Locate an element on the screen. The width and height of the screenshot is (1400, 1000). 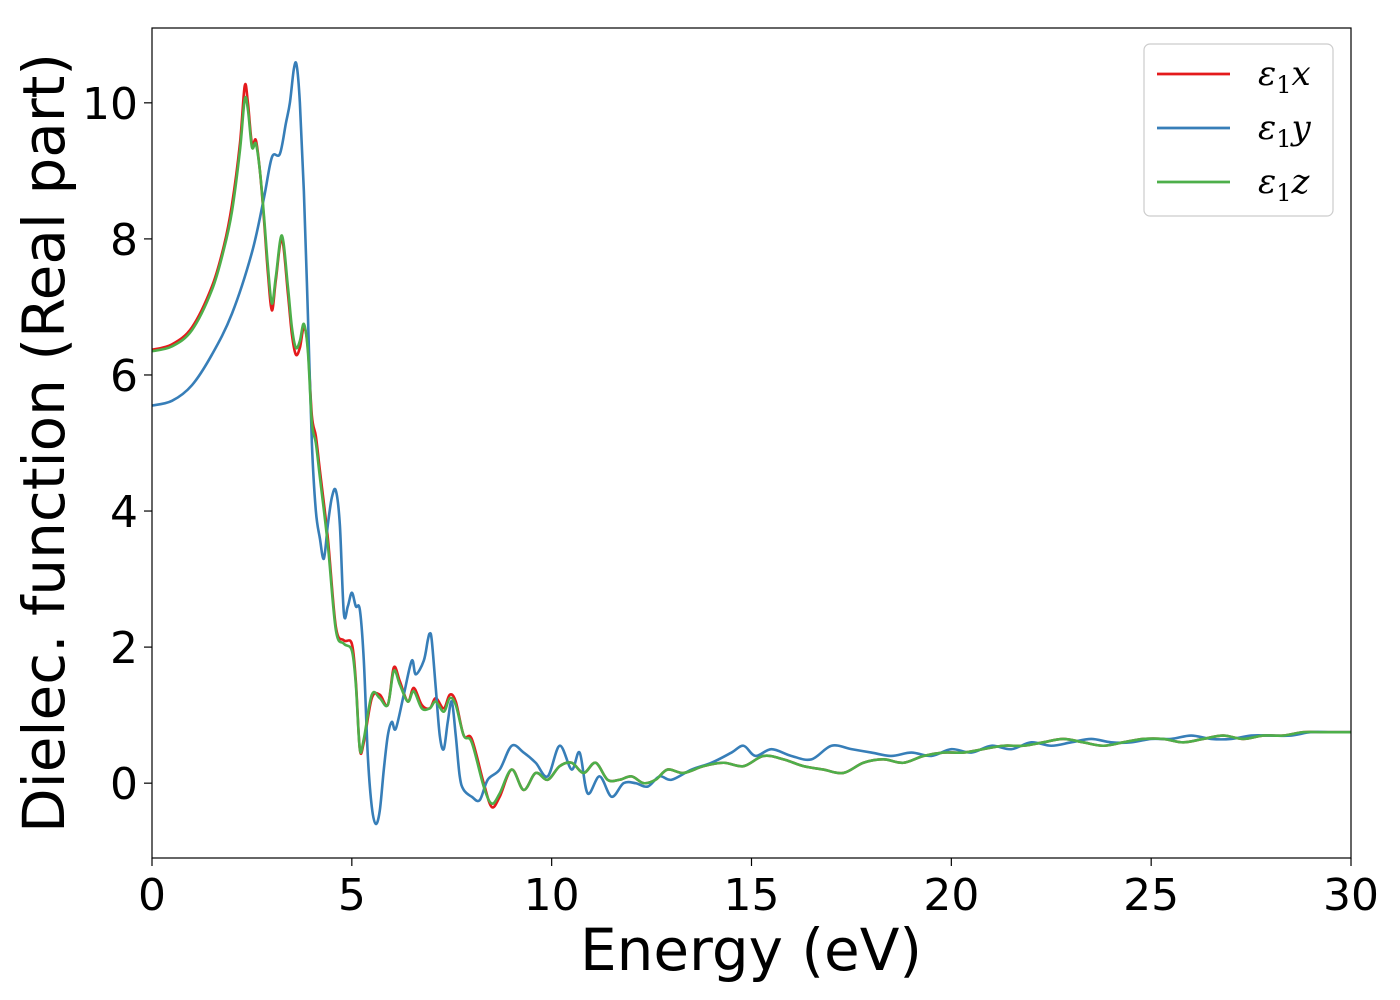
y-tick-label: 10 is located at coordinates (110, 104).